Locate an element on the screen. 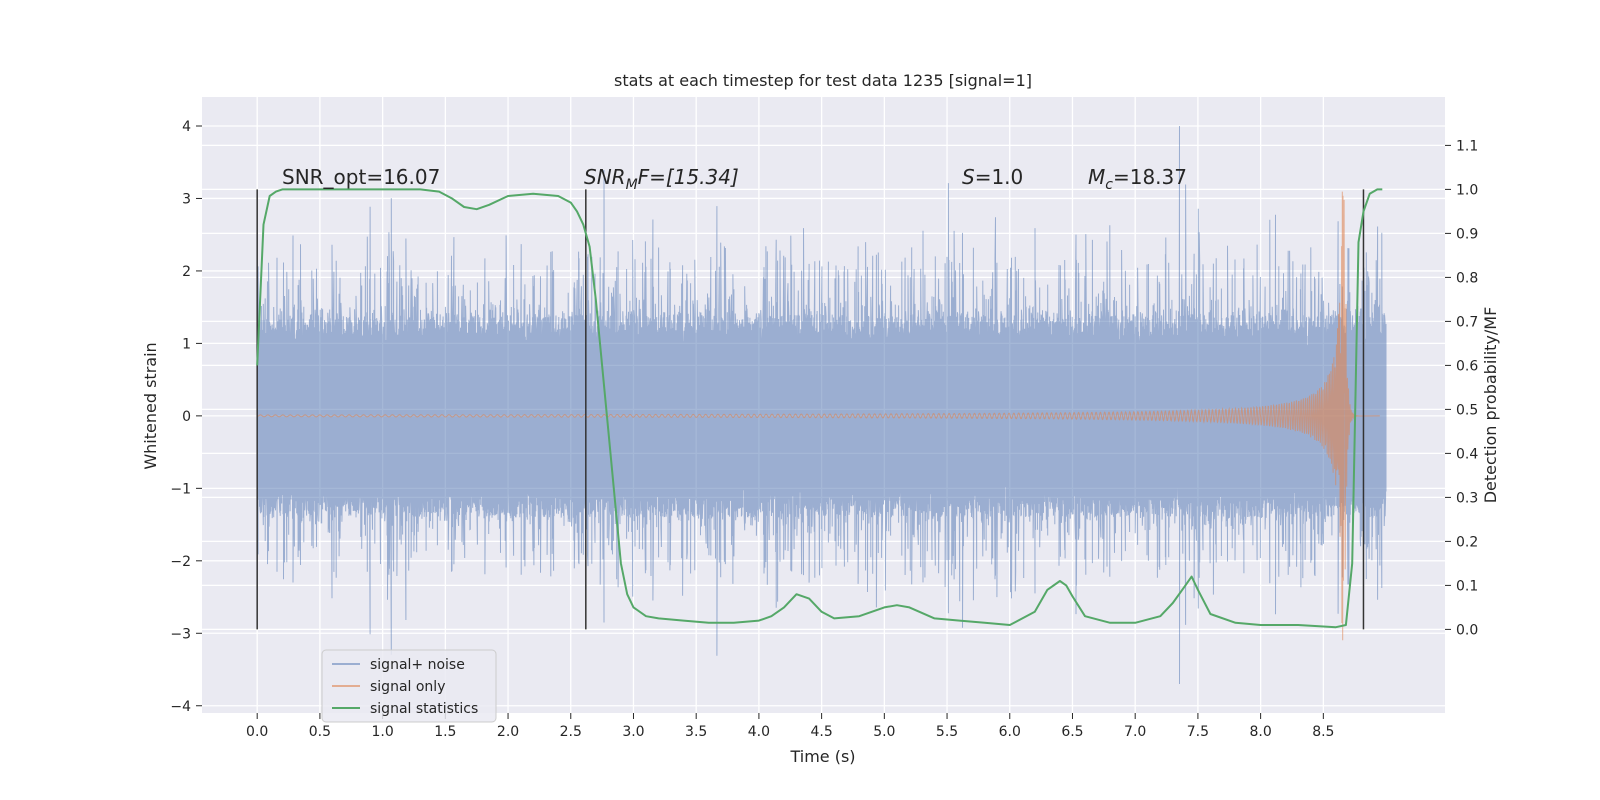  x-tick-label: 1.0 is located at coordinates (382, 732).